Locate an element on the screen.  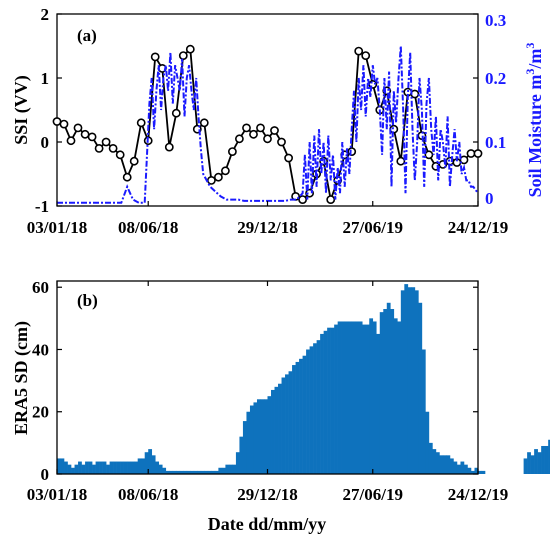
x-tick-label: 27/06/19 is located at coordinates (373, 494).